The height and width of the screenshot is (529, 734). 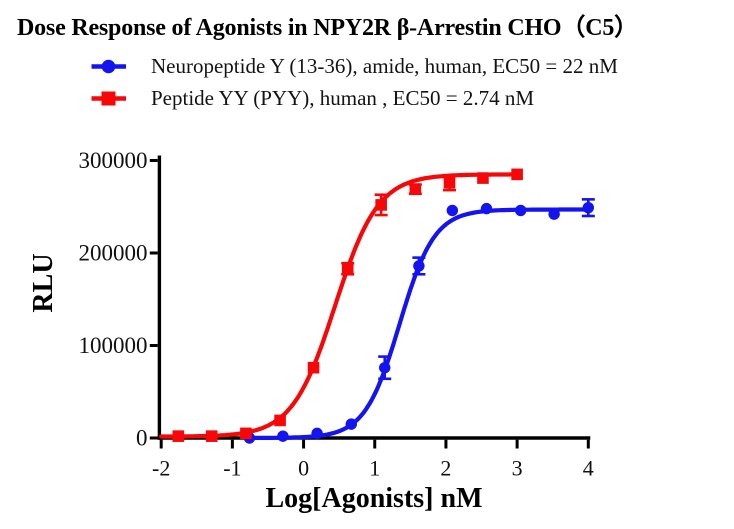 I want to click on x-tick-label: 0, so click(x=303, y=468).